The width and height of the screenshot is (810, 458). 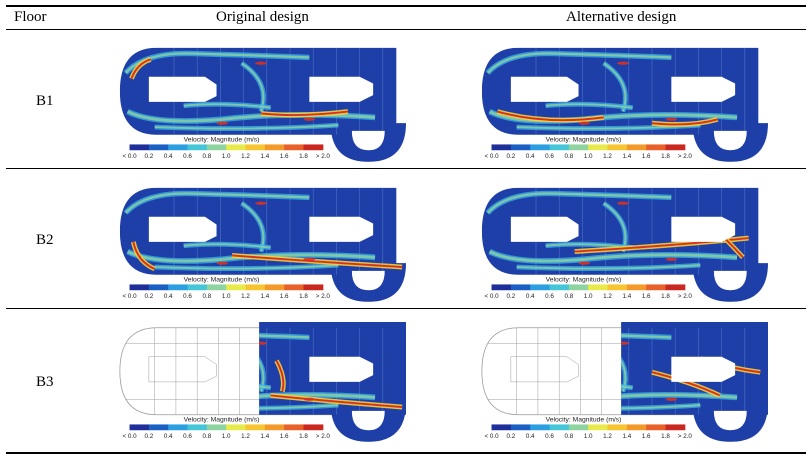 I want to click on colorbar-tick-label: > 2.0, so click(x=685, y=296).